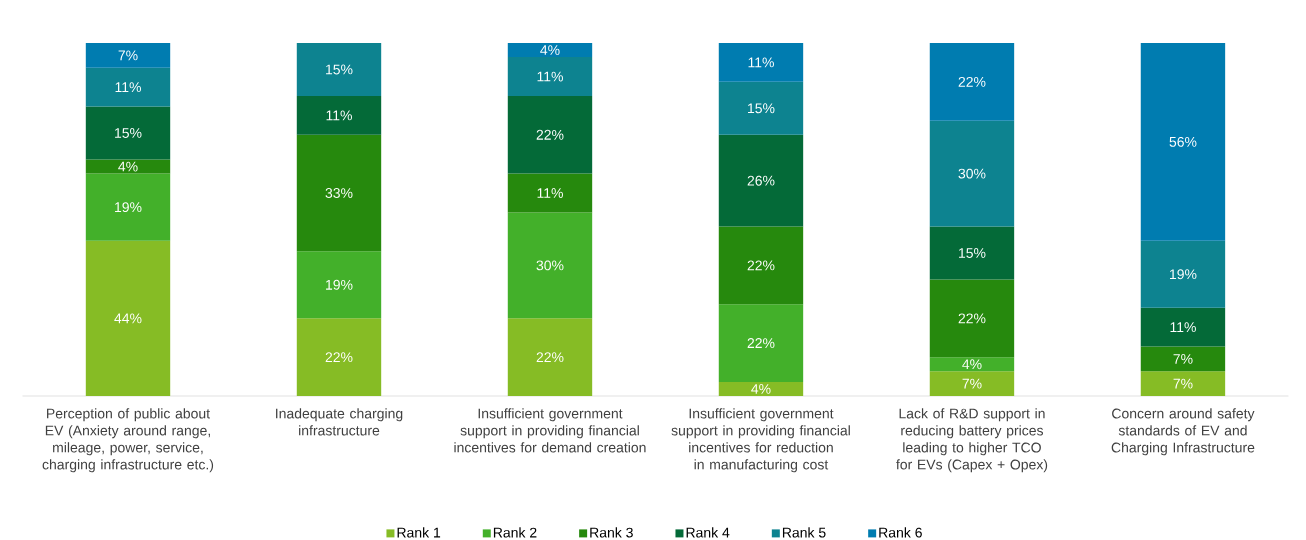 Image resolution: width=1306 pixels, height=540 pixels. What do you see at coordinates (611, 532) in the screenshot?
I see `legend-label: Rank 3` at bounding box center [611, 532].